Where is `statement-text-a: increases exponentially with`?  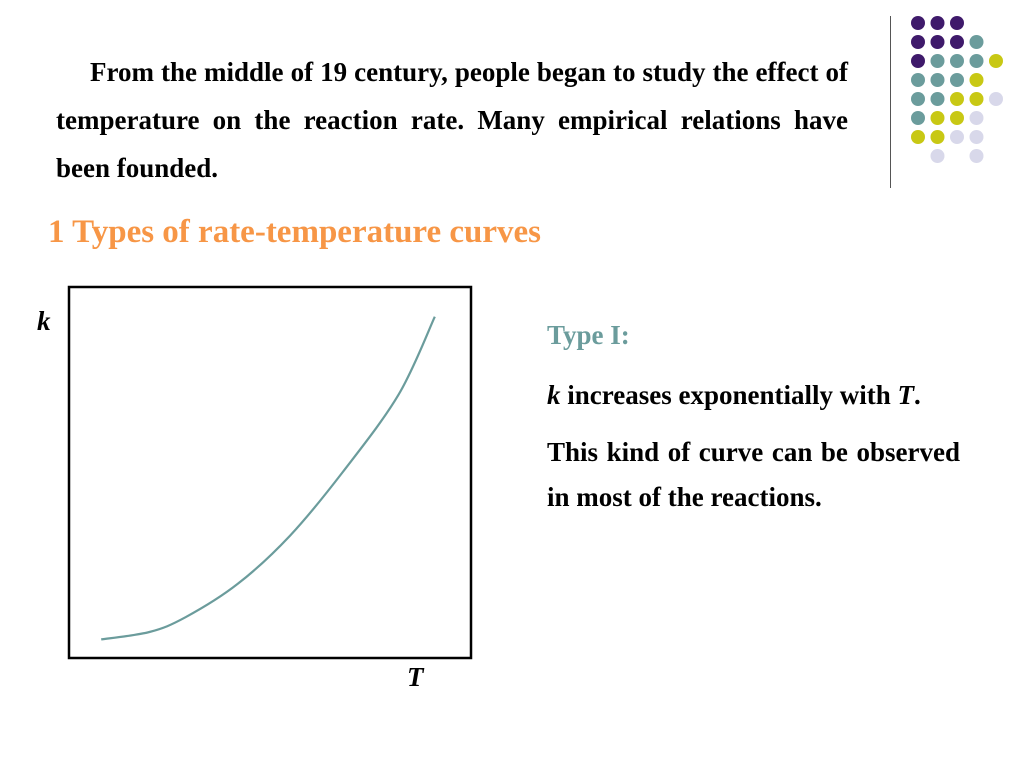
statement-text-a: increases exponentially with is located at coordinates (729, 395).